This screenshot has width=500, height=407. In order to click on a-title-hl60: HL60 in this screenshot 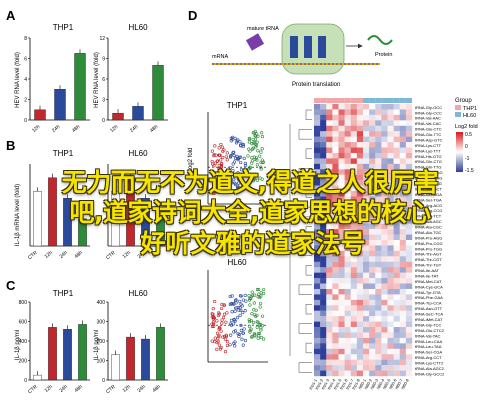, I will do `click(138, 27)`.